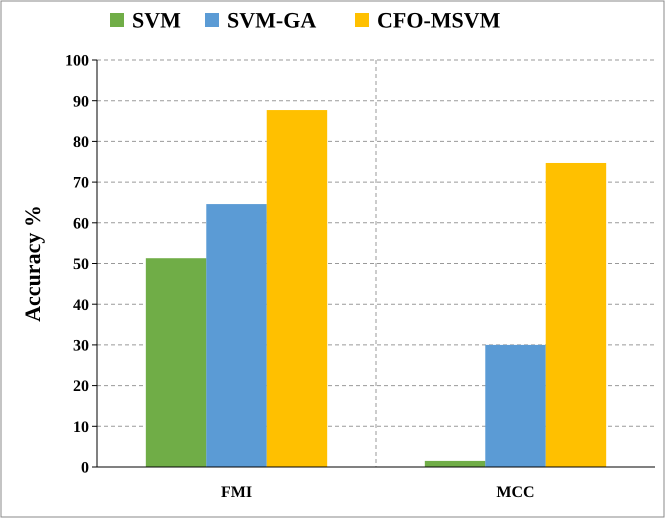 This screenshot has height=518, width=665. I want to click on y-tick-label: 70, so click(81, 183).